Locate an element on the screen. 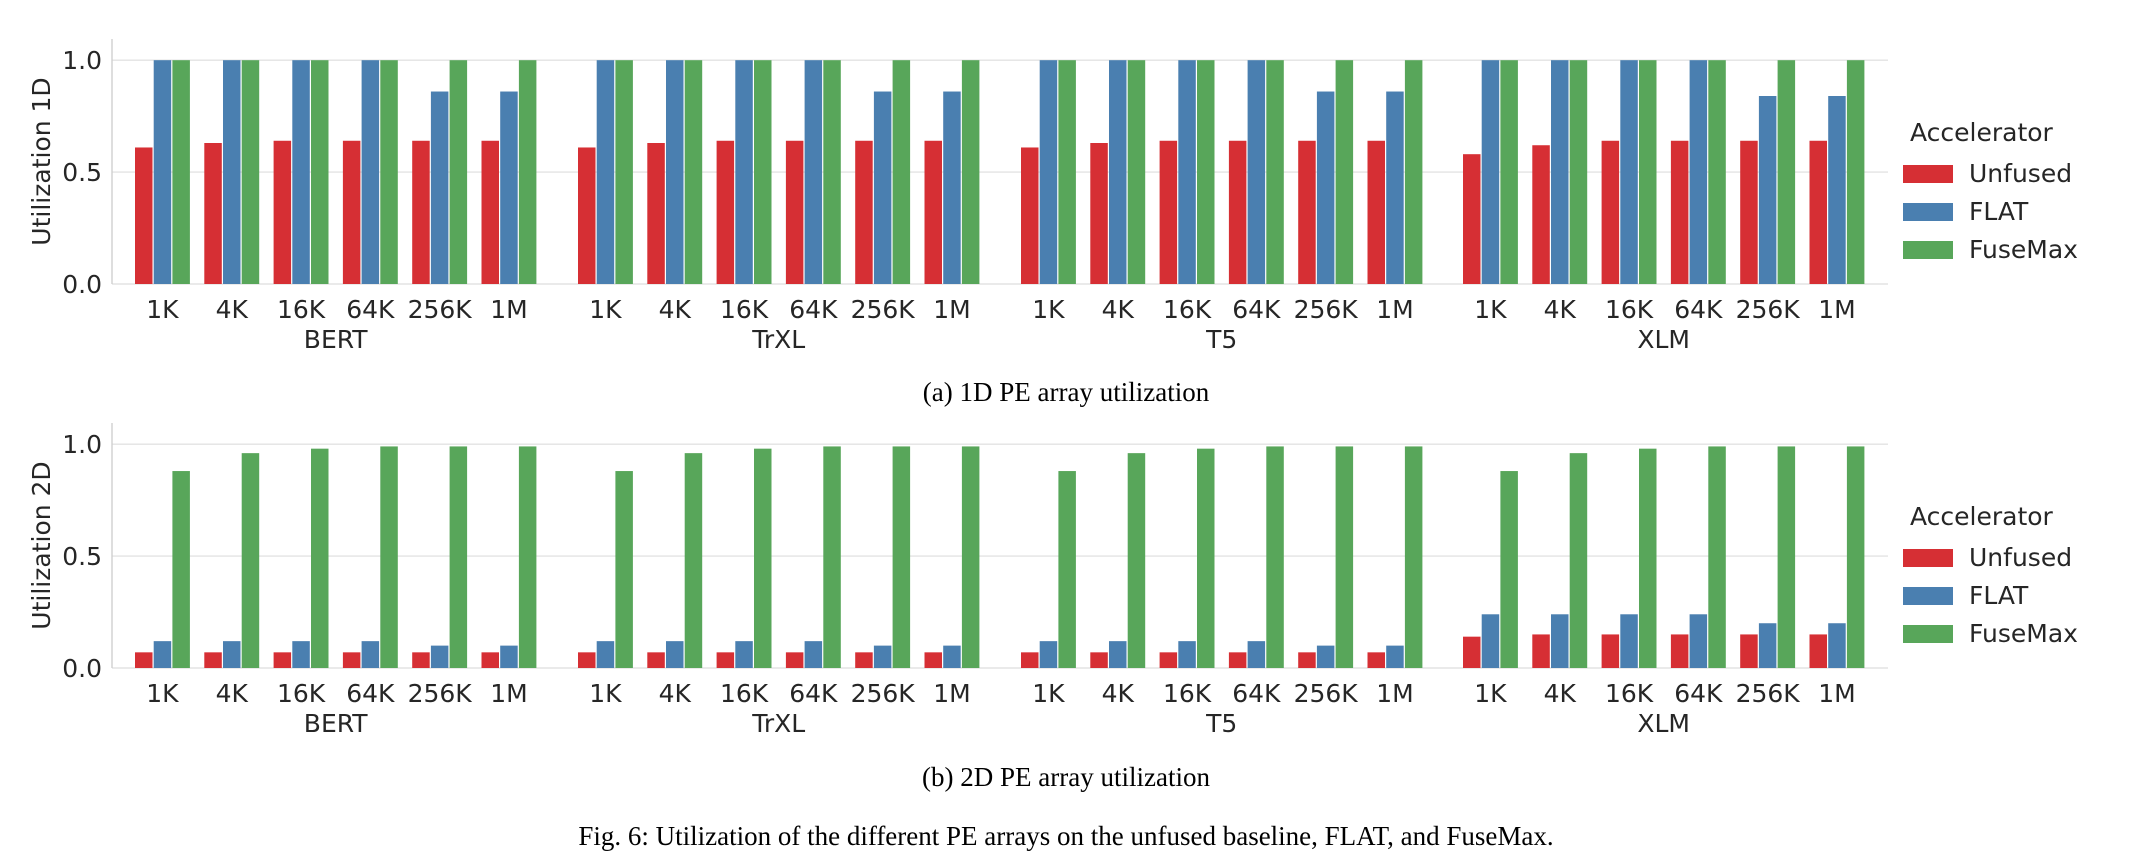 The width and height of the screenshot is (2132, 868). group-label: XLM is located at coordinates (1663, 723).